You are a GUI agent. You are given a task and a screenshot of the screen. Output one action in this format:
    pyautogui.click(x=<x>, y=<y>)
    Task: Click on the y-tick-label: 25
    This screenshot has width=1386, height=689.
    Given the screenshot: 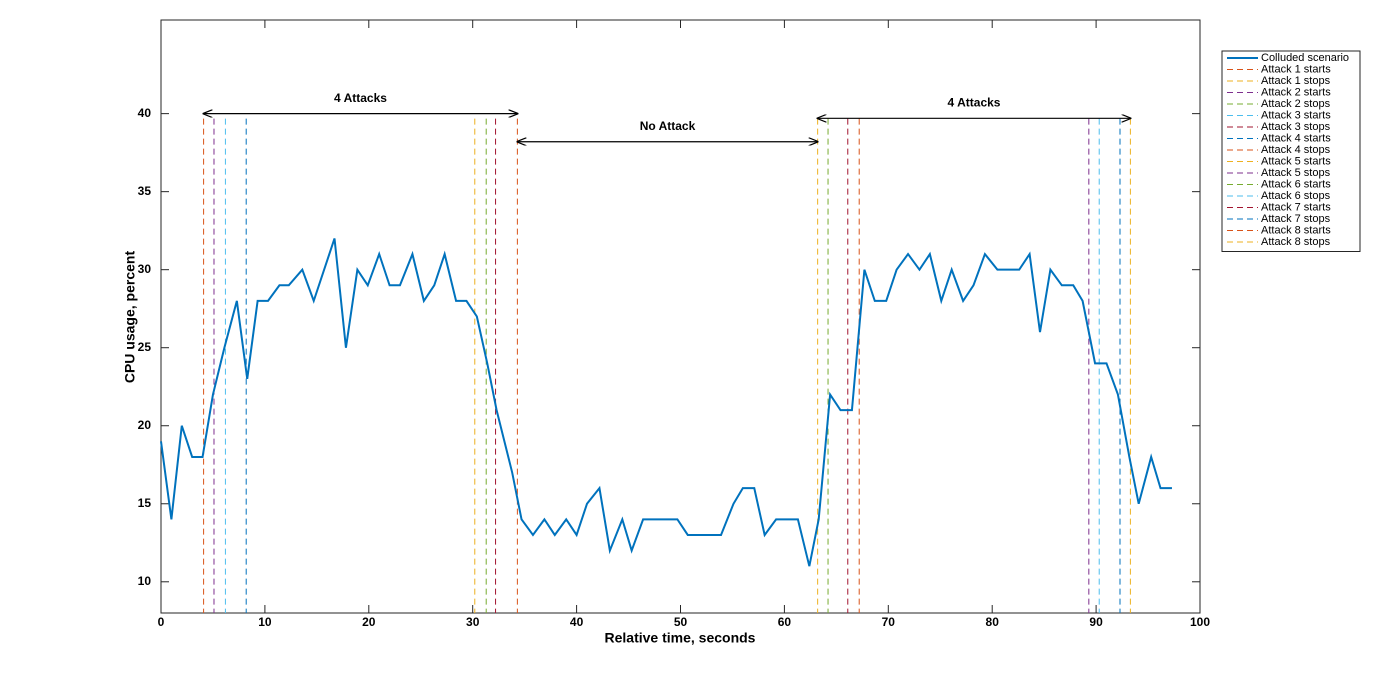 What is the action you would take?
    pyautogui.click(x=145, y=347)
    